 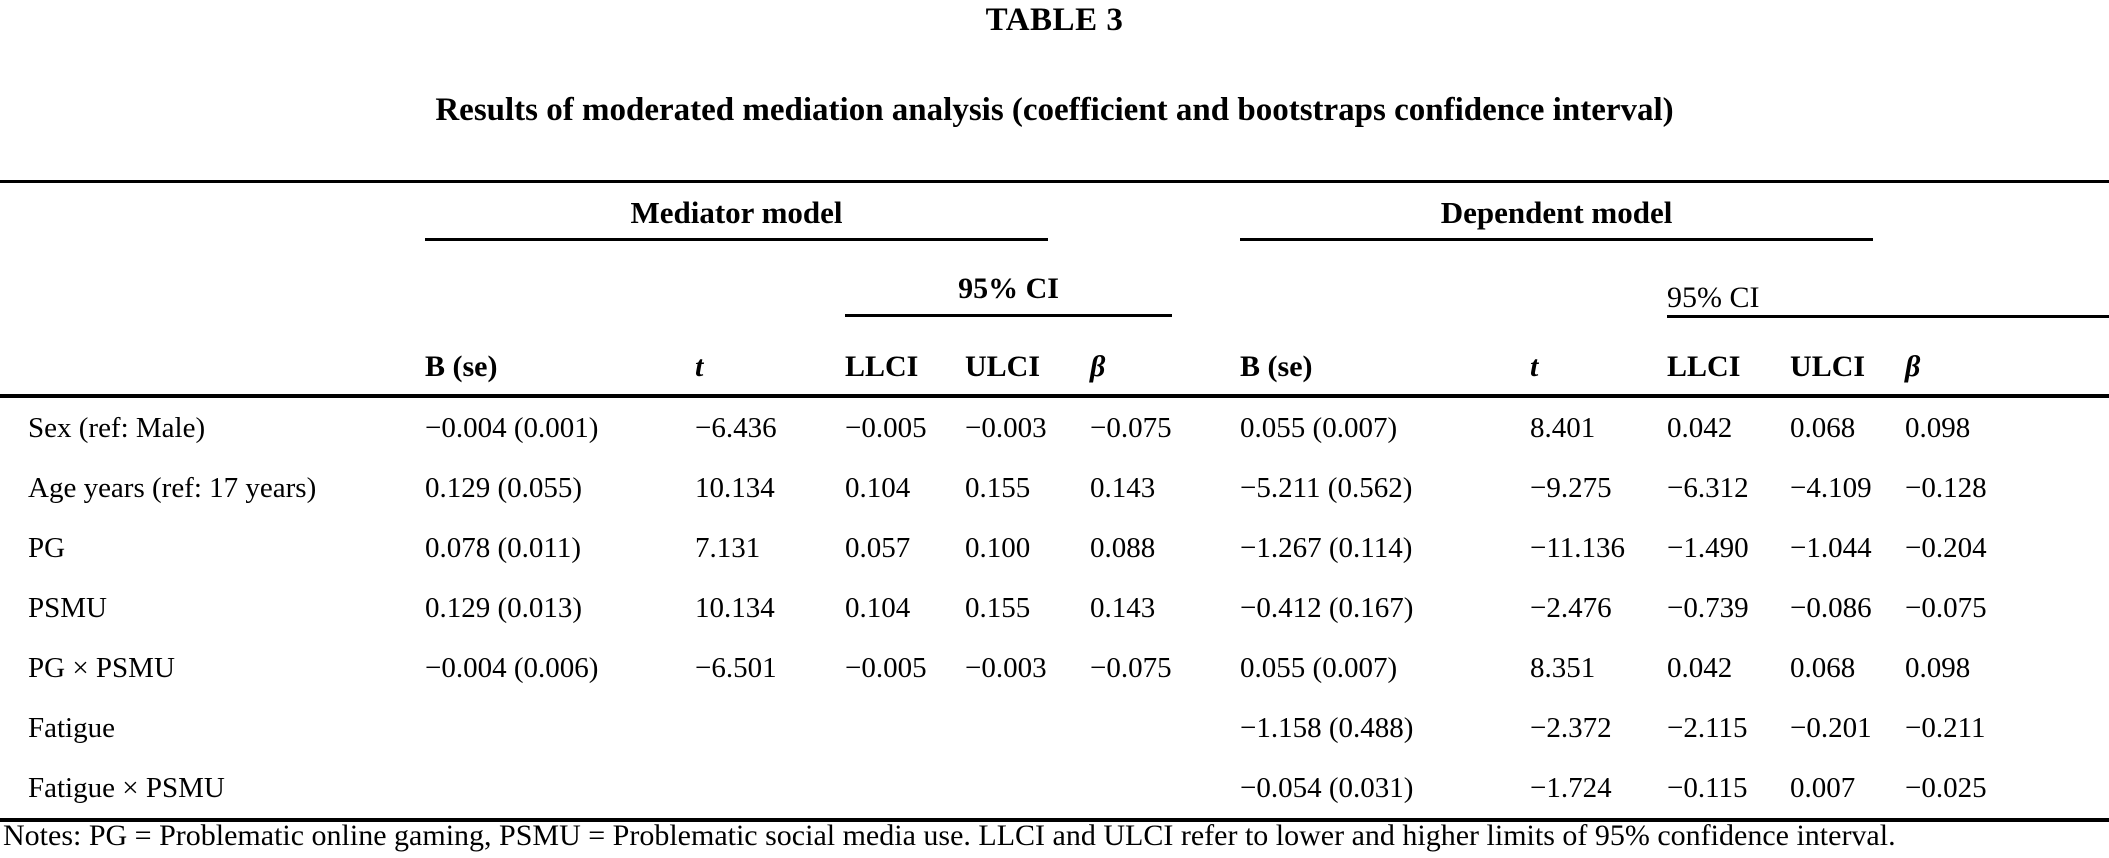 I want to click on cell-dependent-llci: −2.115, so click(x=1707, y=727).